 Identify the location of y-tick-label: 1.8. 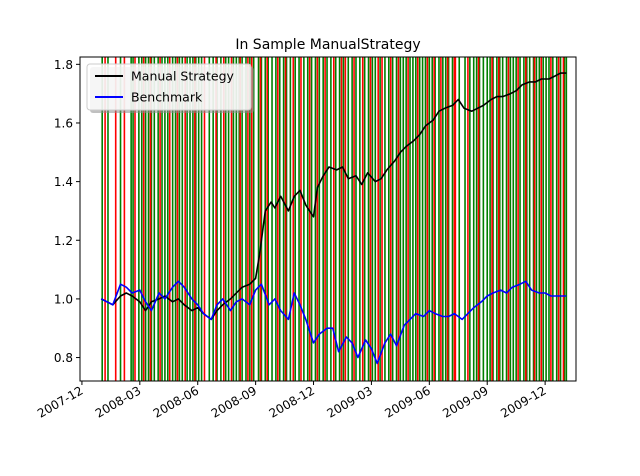
(63, 65).